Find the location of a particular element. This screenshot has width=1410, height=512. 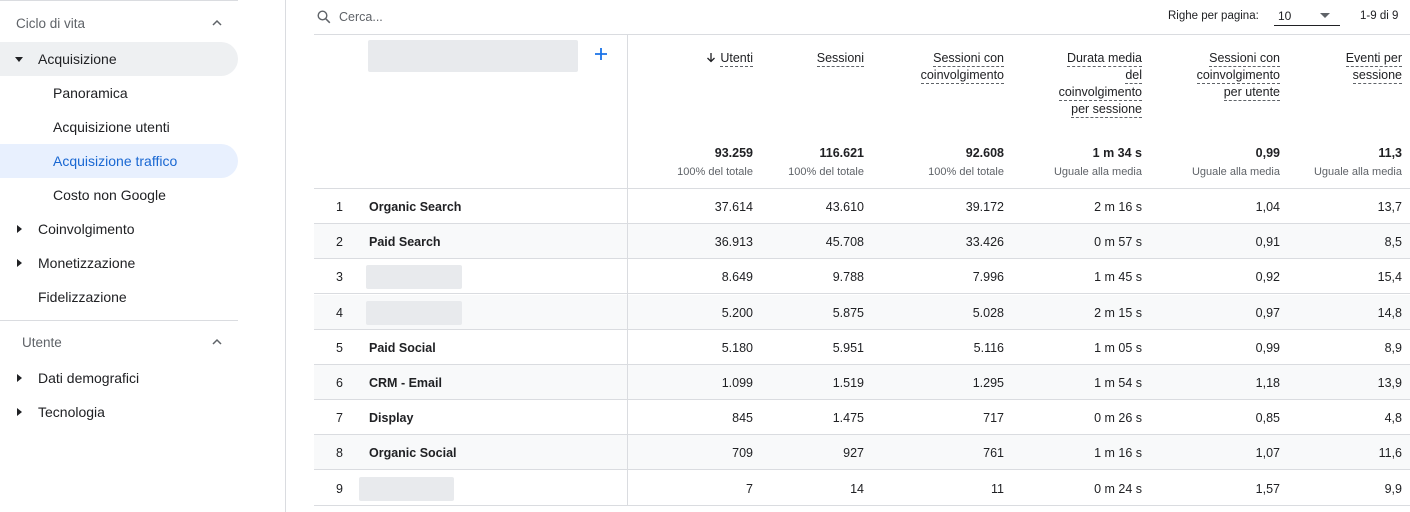

row-index: 8 is located at coordinates (339, 453).